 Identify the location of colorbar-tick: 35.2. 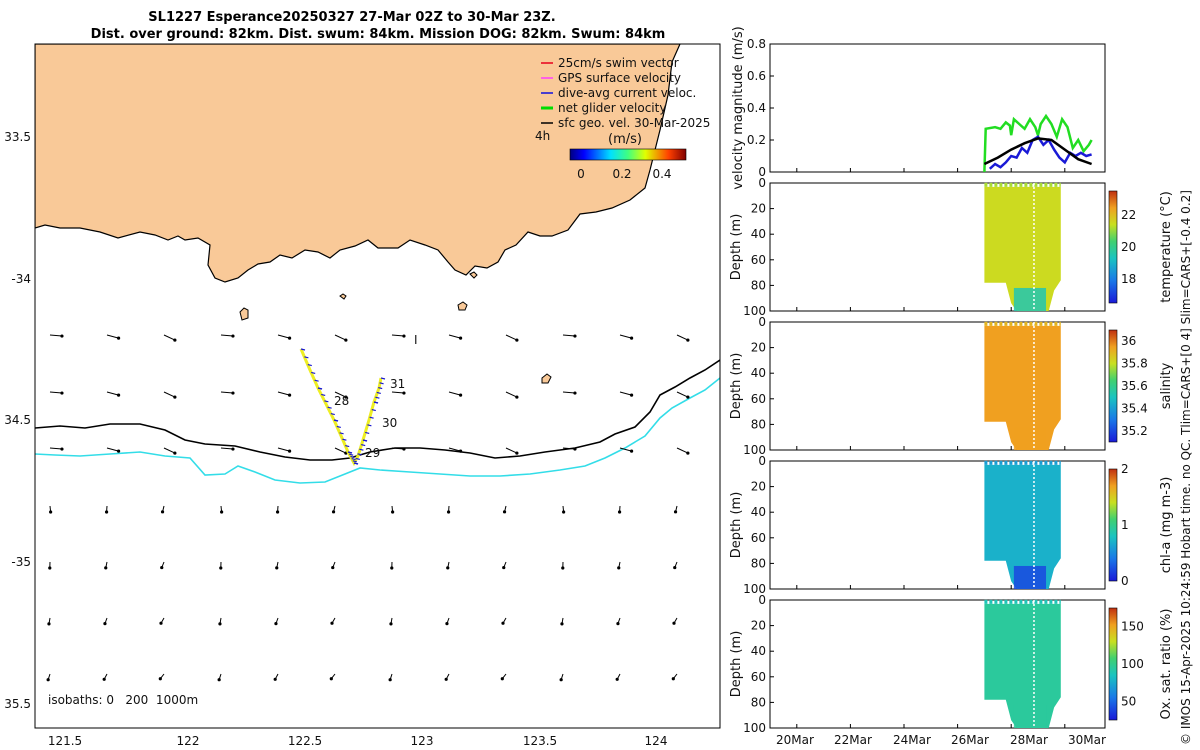
(1134, 431).